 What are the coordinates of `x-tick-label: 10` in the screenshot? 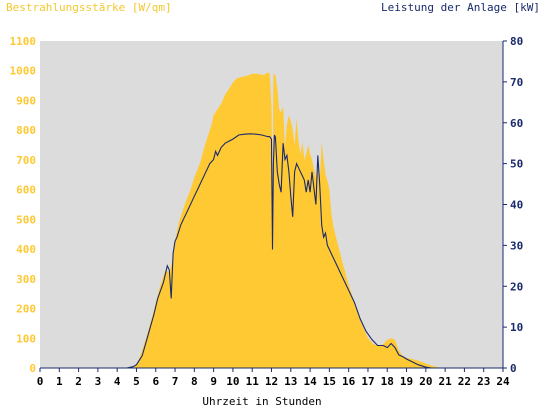 It's located at (232, 381).